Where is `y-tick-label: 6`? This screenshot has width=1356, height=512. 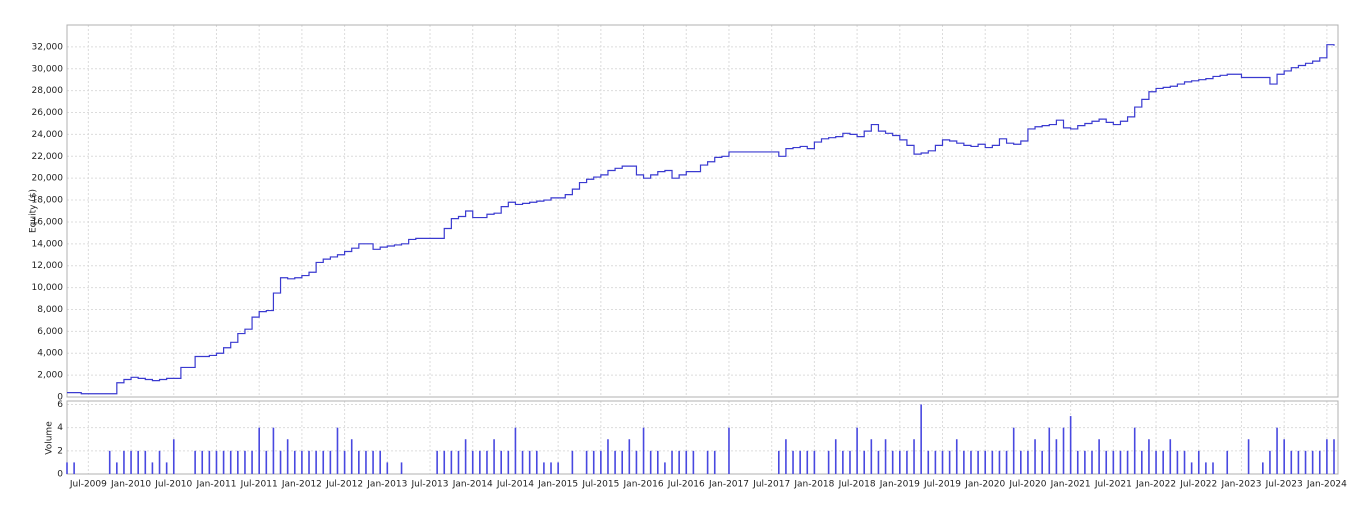
y-tick-label: 6 is located at coordinates (60, 405).